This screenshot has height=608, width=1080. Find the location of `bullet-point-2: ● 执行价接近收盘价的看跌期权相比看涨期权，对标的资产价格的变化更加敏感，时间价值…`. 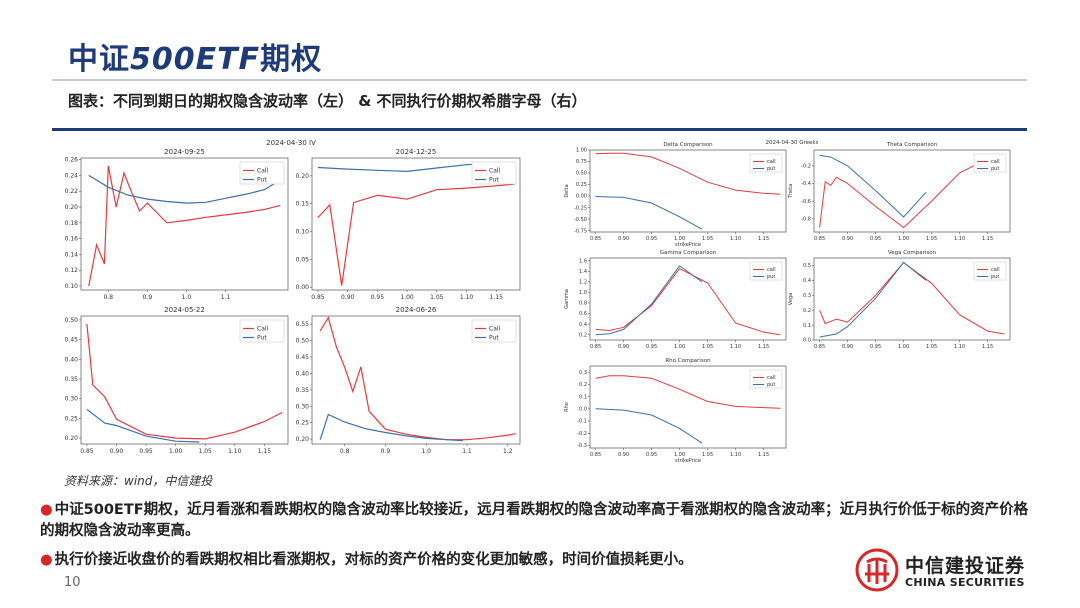

bullet-point-2: ● 执行价接近收盘价的看跌期权相比看涨期权，对标的资产价格的变化更加敏感，时间价值… is located at coordinates (366, 560).